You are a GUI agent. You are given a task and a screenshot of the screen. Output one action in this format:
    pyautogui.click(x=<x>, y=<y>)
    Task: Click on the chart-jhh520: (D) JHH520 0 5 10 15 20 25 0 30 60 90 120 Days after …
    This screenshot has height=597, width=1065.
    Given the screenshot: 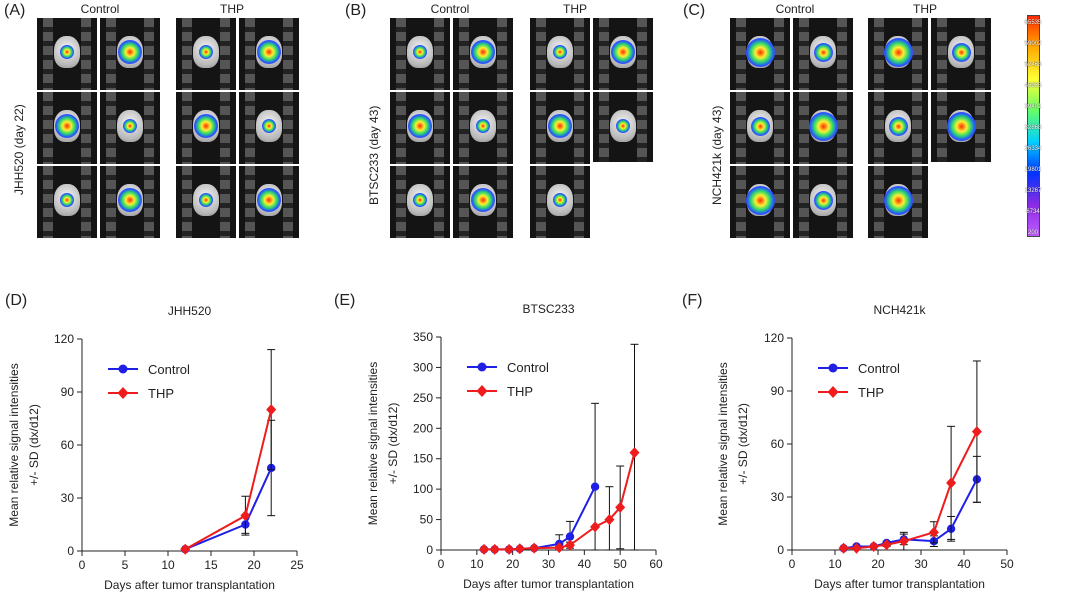 What is the action you would take?
    pyautogui.click(x=154, y=442)
    